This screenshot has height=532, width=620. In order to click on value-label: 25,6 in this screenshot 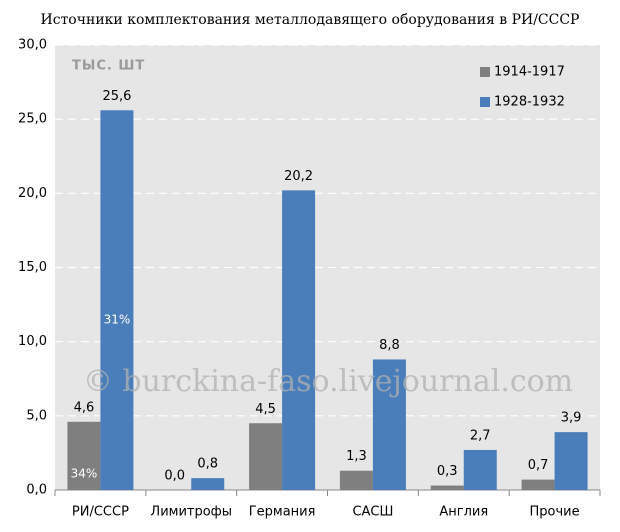, I will do `click(116, 96)`.